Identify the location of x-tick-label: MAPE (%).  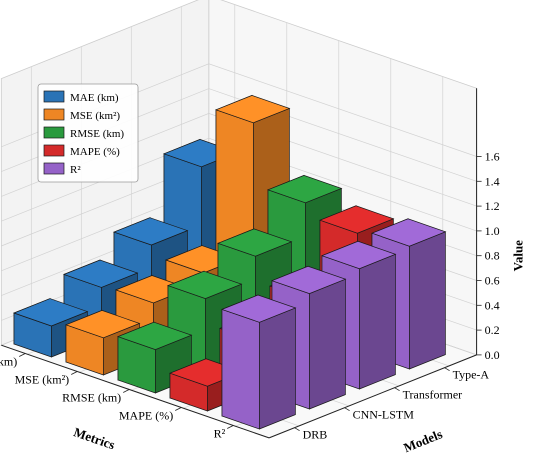
(146, 416).